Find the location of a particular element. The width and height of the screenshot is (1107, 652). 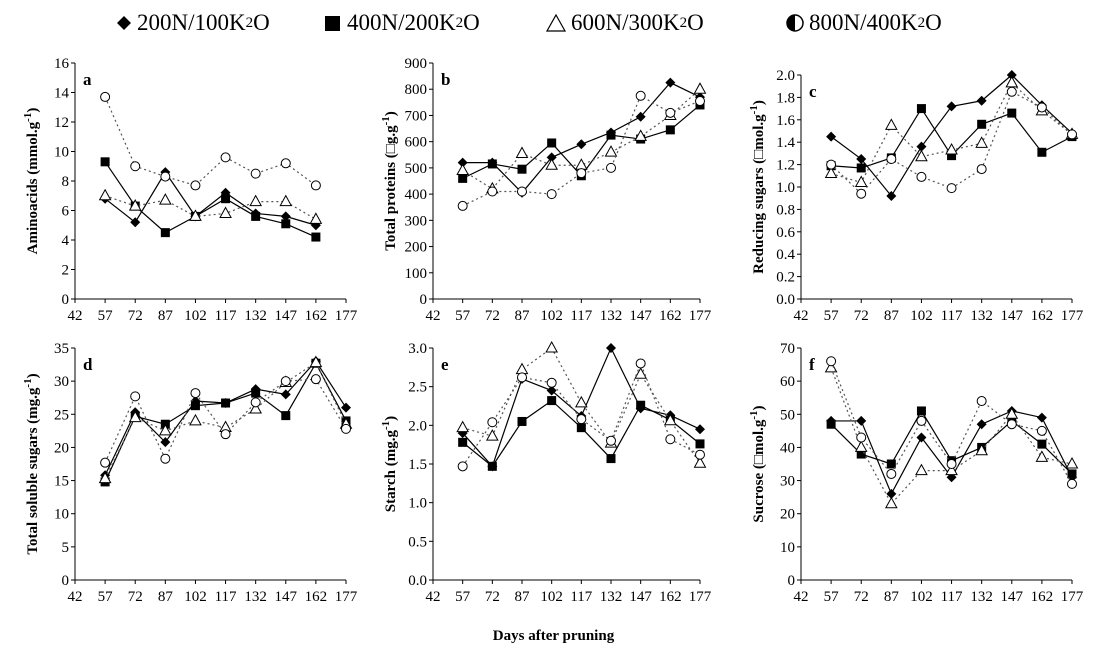

y-axis-label: Starch (mg.g-1) is located at coordinates (389, 464).